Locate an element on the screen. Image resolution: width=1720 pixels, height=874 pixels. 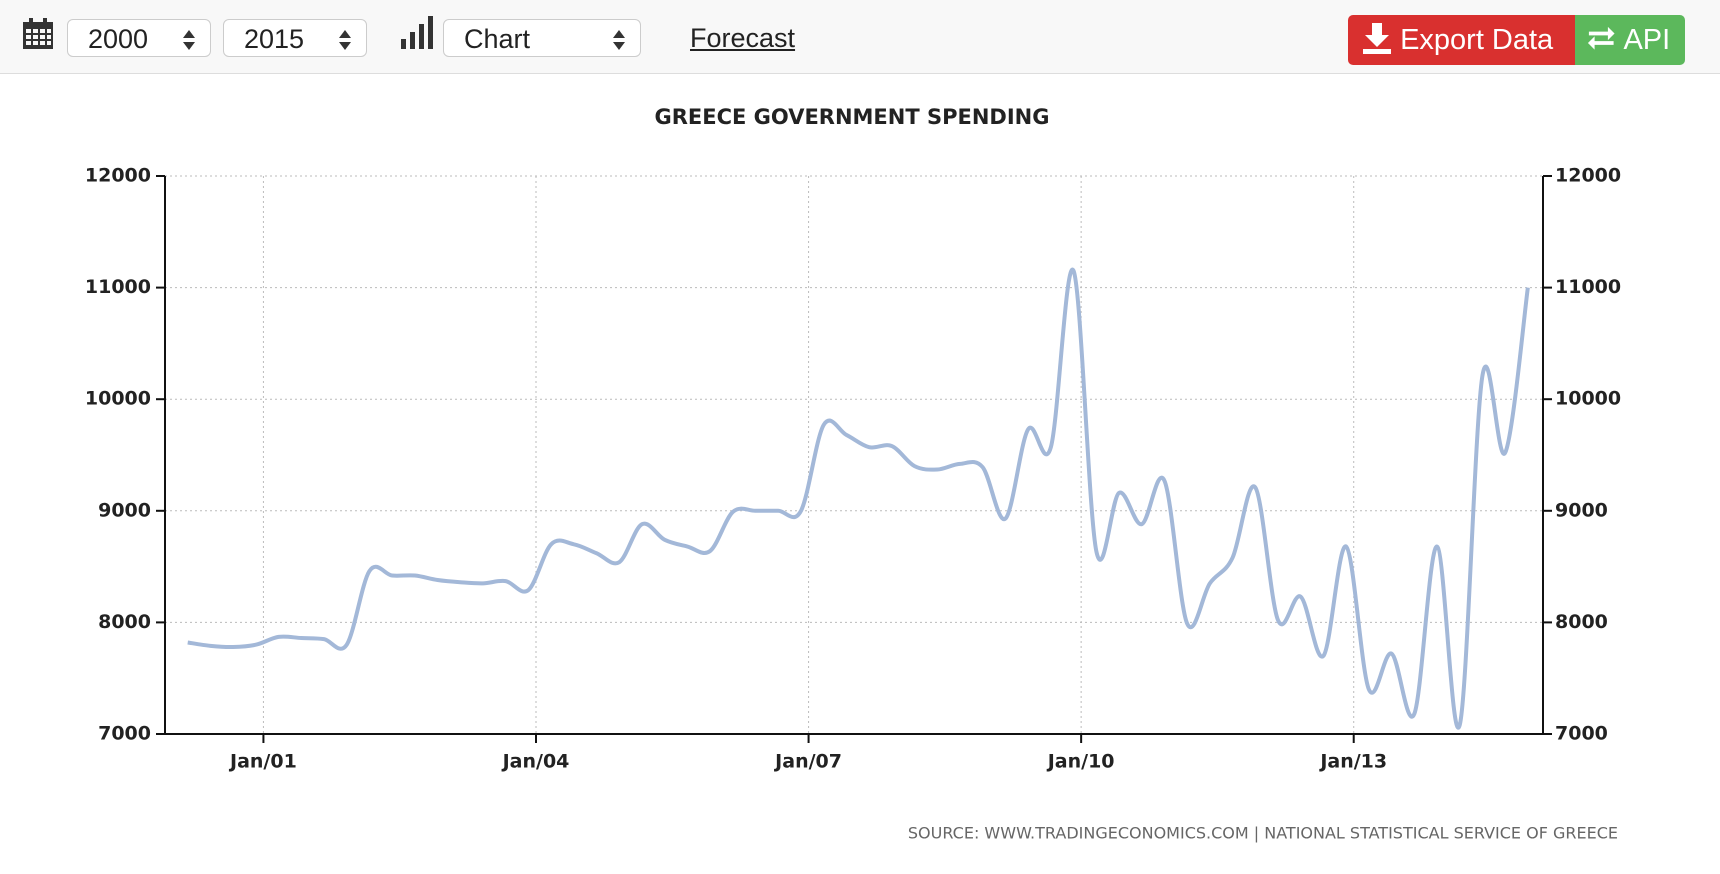
end-year: 2015 is located at coordinates (274, 39).